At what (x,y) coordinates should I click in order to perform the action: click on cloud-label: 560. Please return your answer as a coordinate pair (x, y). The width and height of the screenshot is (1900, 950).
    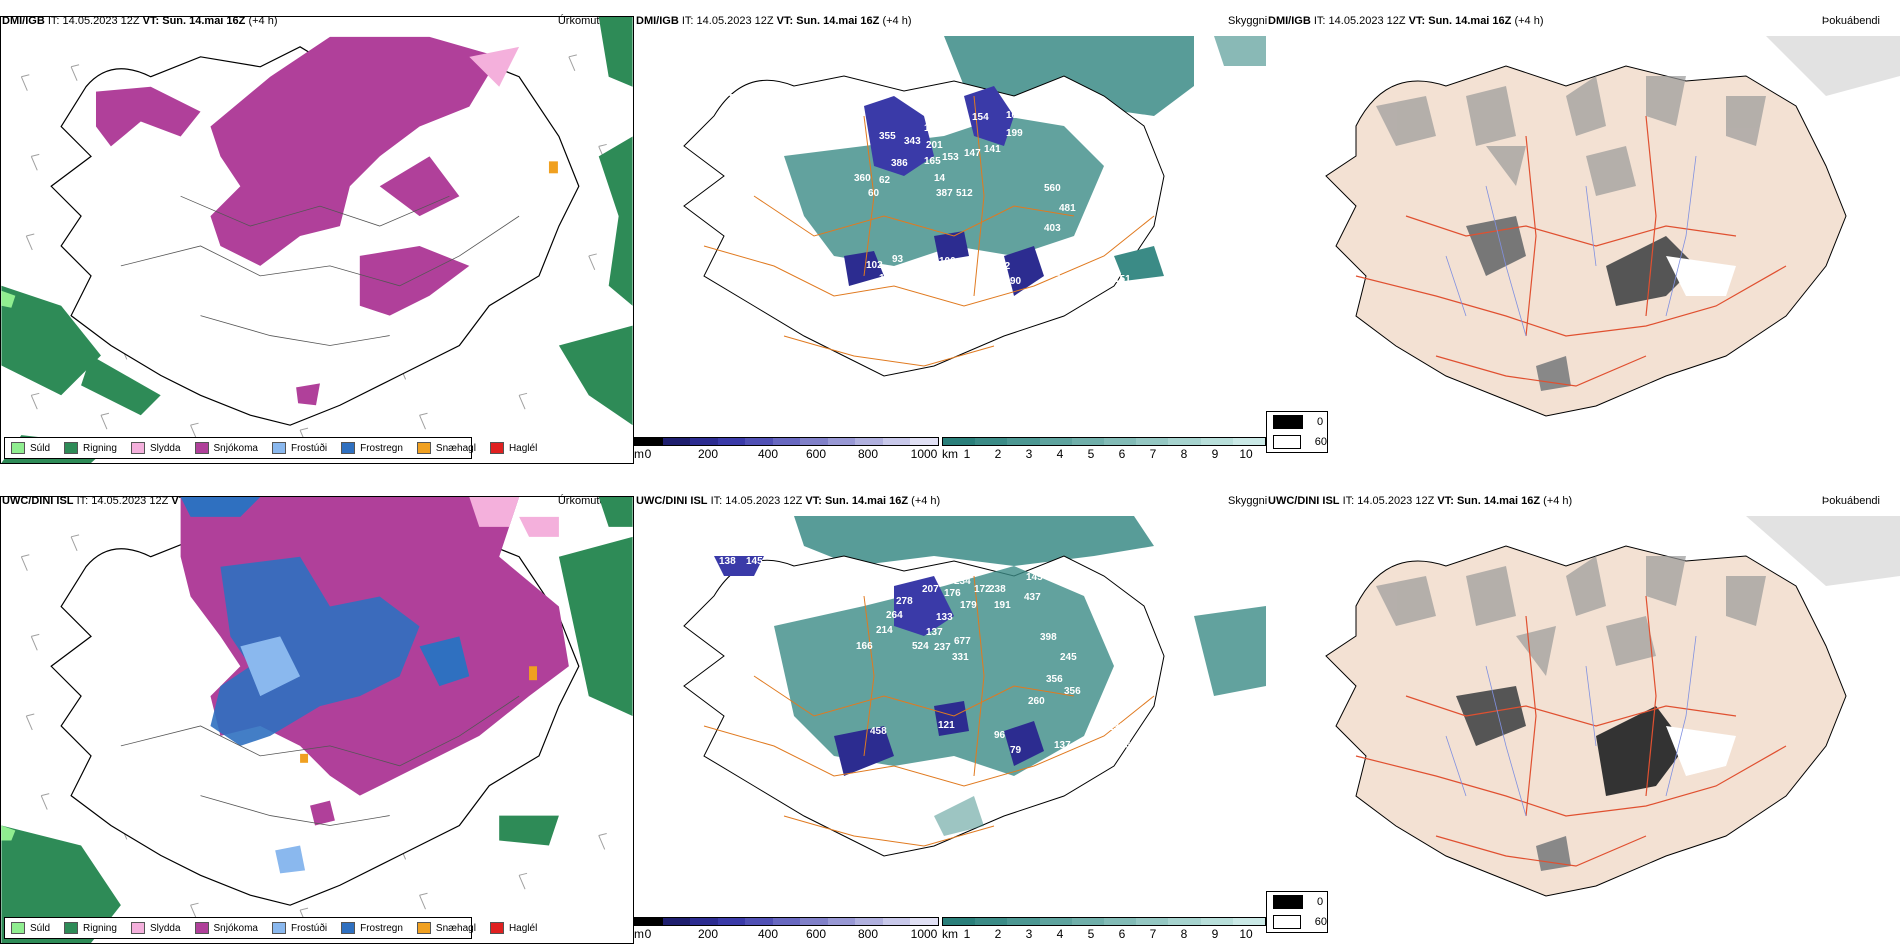
    Looking at the image, I should click on (1052, 188).